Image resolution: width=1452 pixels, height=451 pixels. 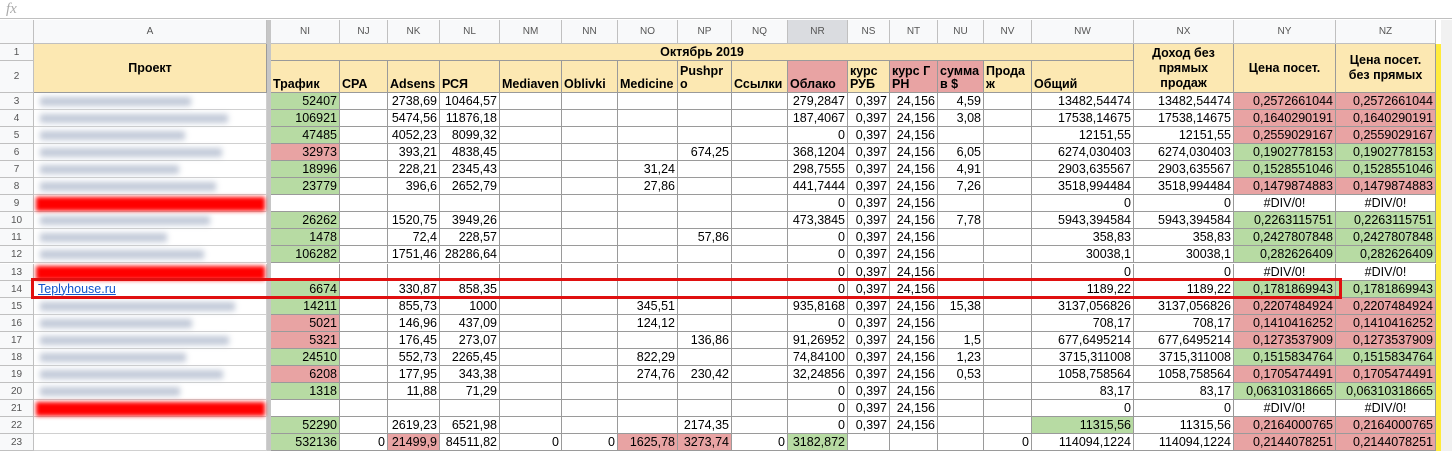 What do you see at coordinates (305, 238) in the screenshot?
I see `cell: 1478` at bounding box center [305, 238].